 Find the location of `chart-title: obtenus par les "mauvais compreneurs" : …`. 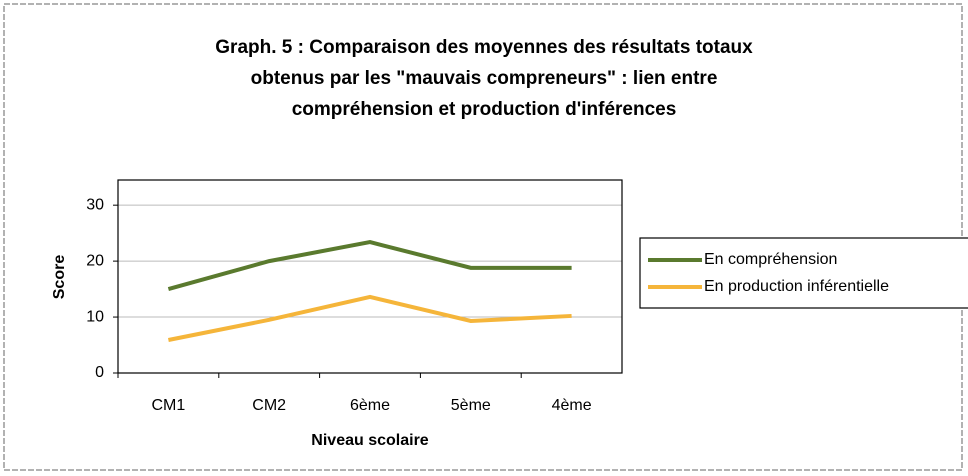

chart-title: obtenus par les "mauvais compreneurs" : … is located at coordinates (484, 78).